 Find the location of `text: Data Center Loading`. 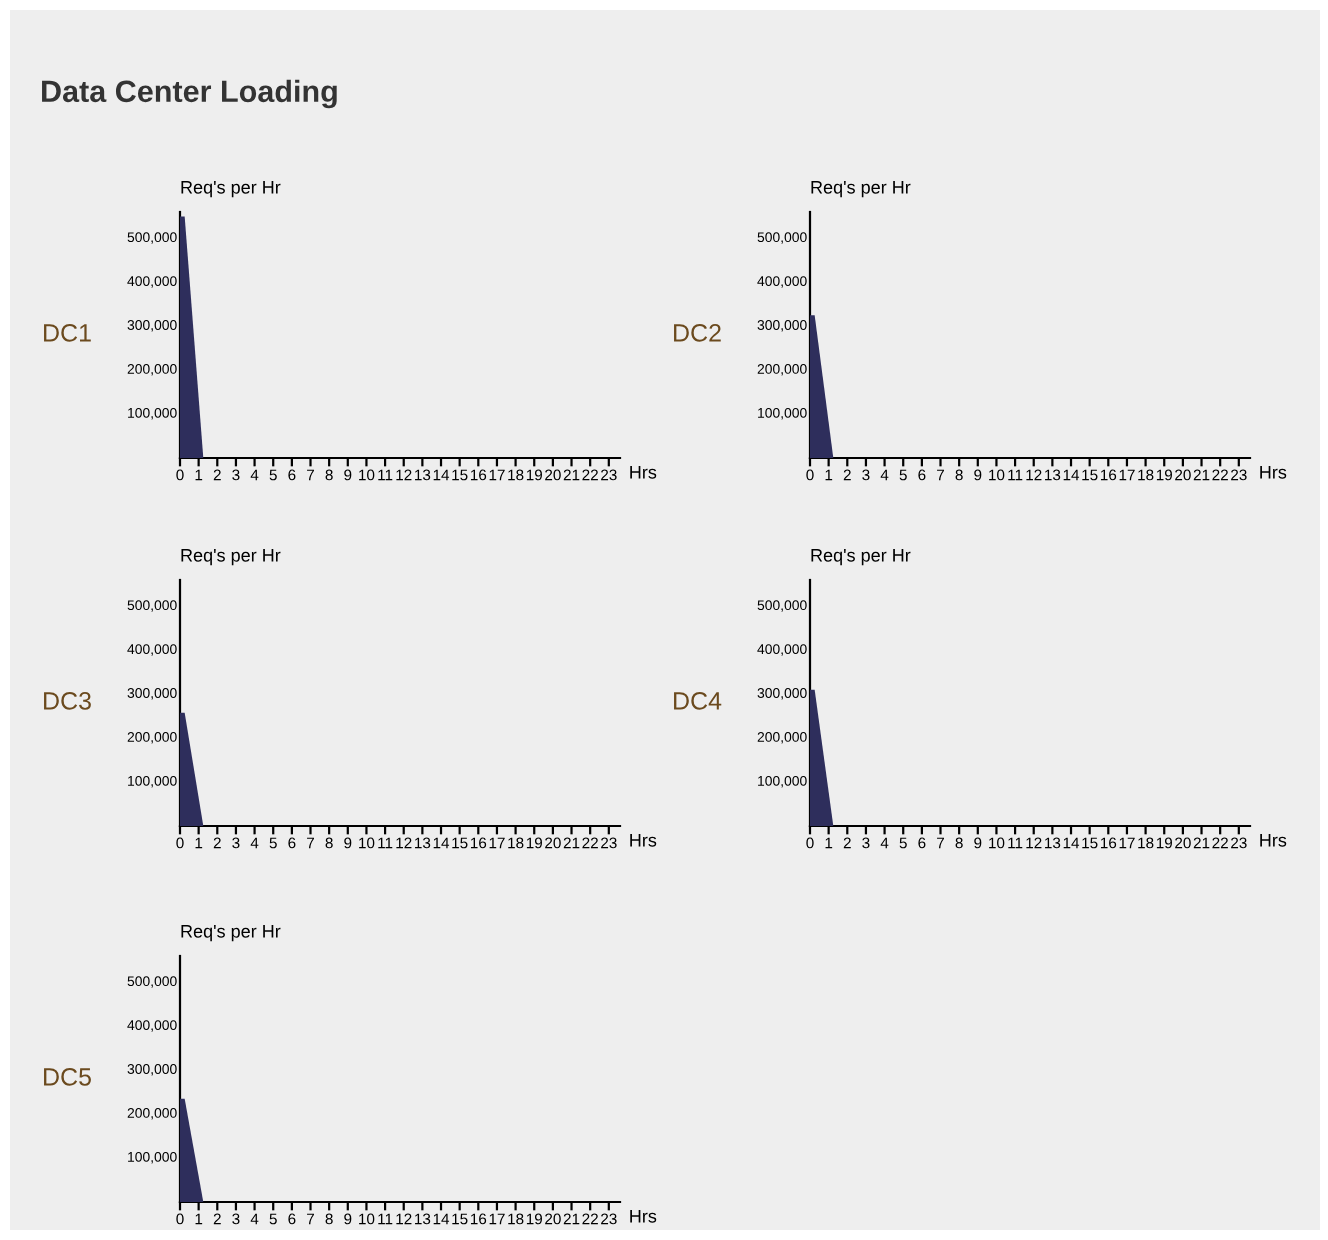

text: Data Center Loading is located at coordinates (189, 94).